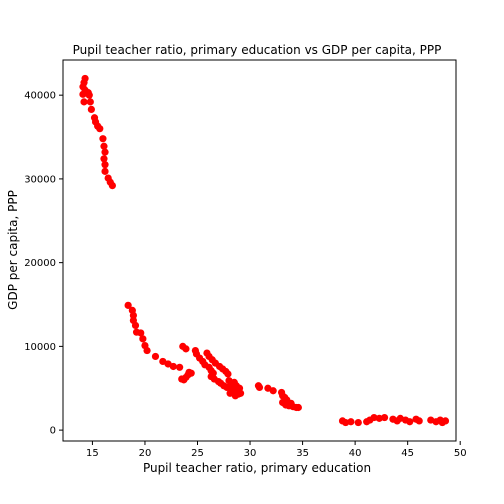 The image size is (504, 504). I want to click on x-tick-label: 50, so click(460, 453).